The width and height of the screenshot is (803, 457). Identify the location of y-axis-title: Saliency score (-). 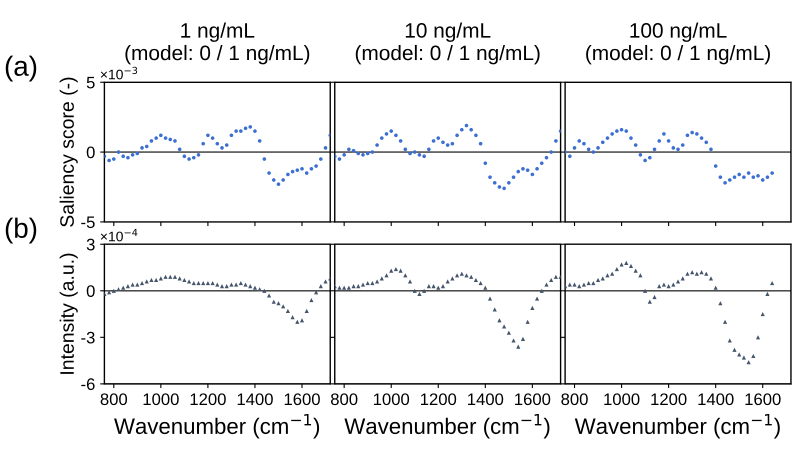
(69, 152).